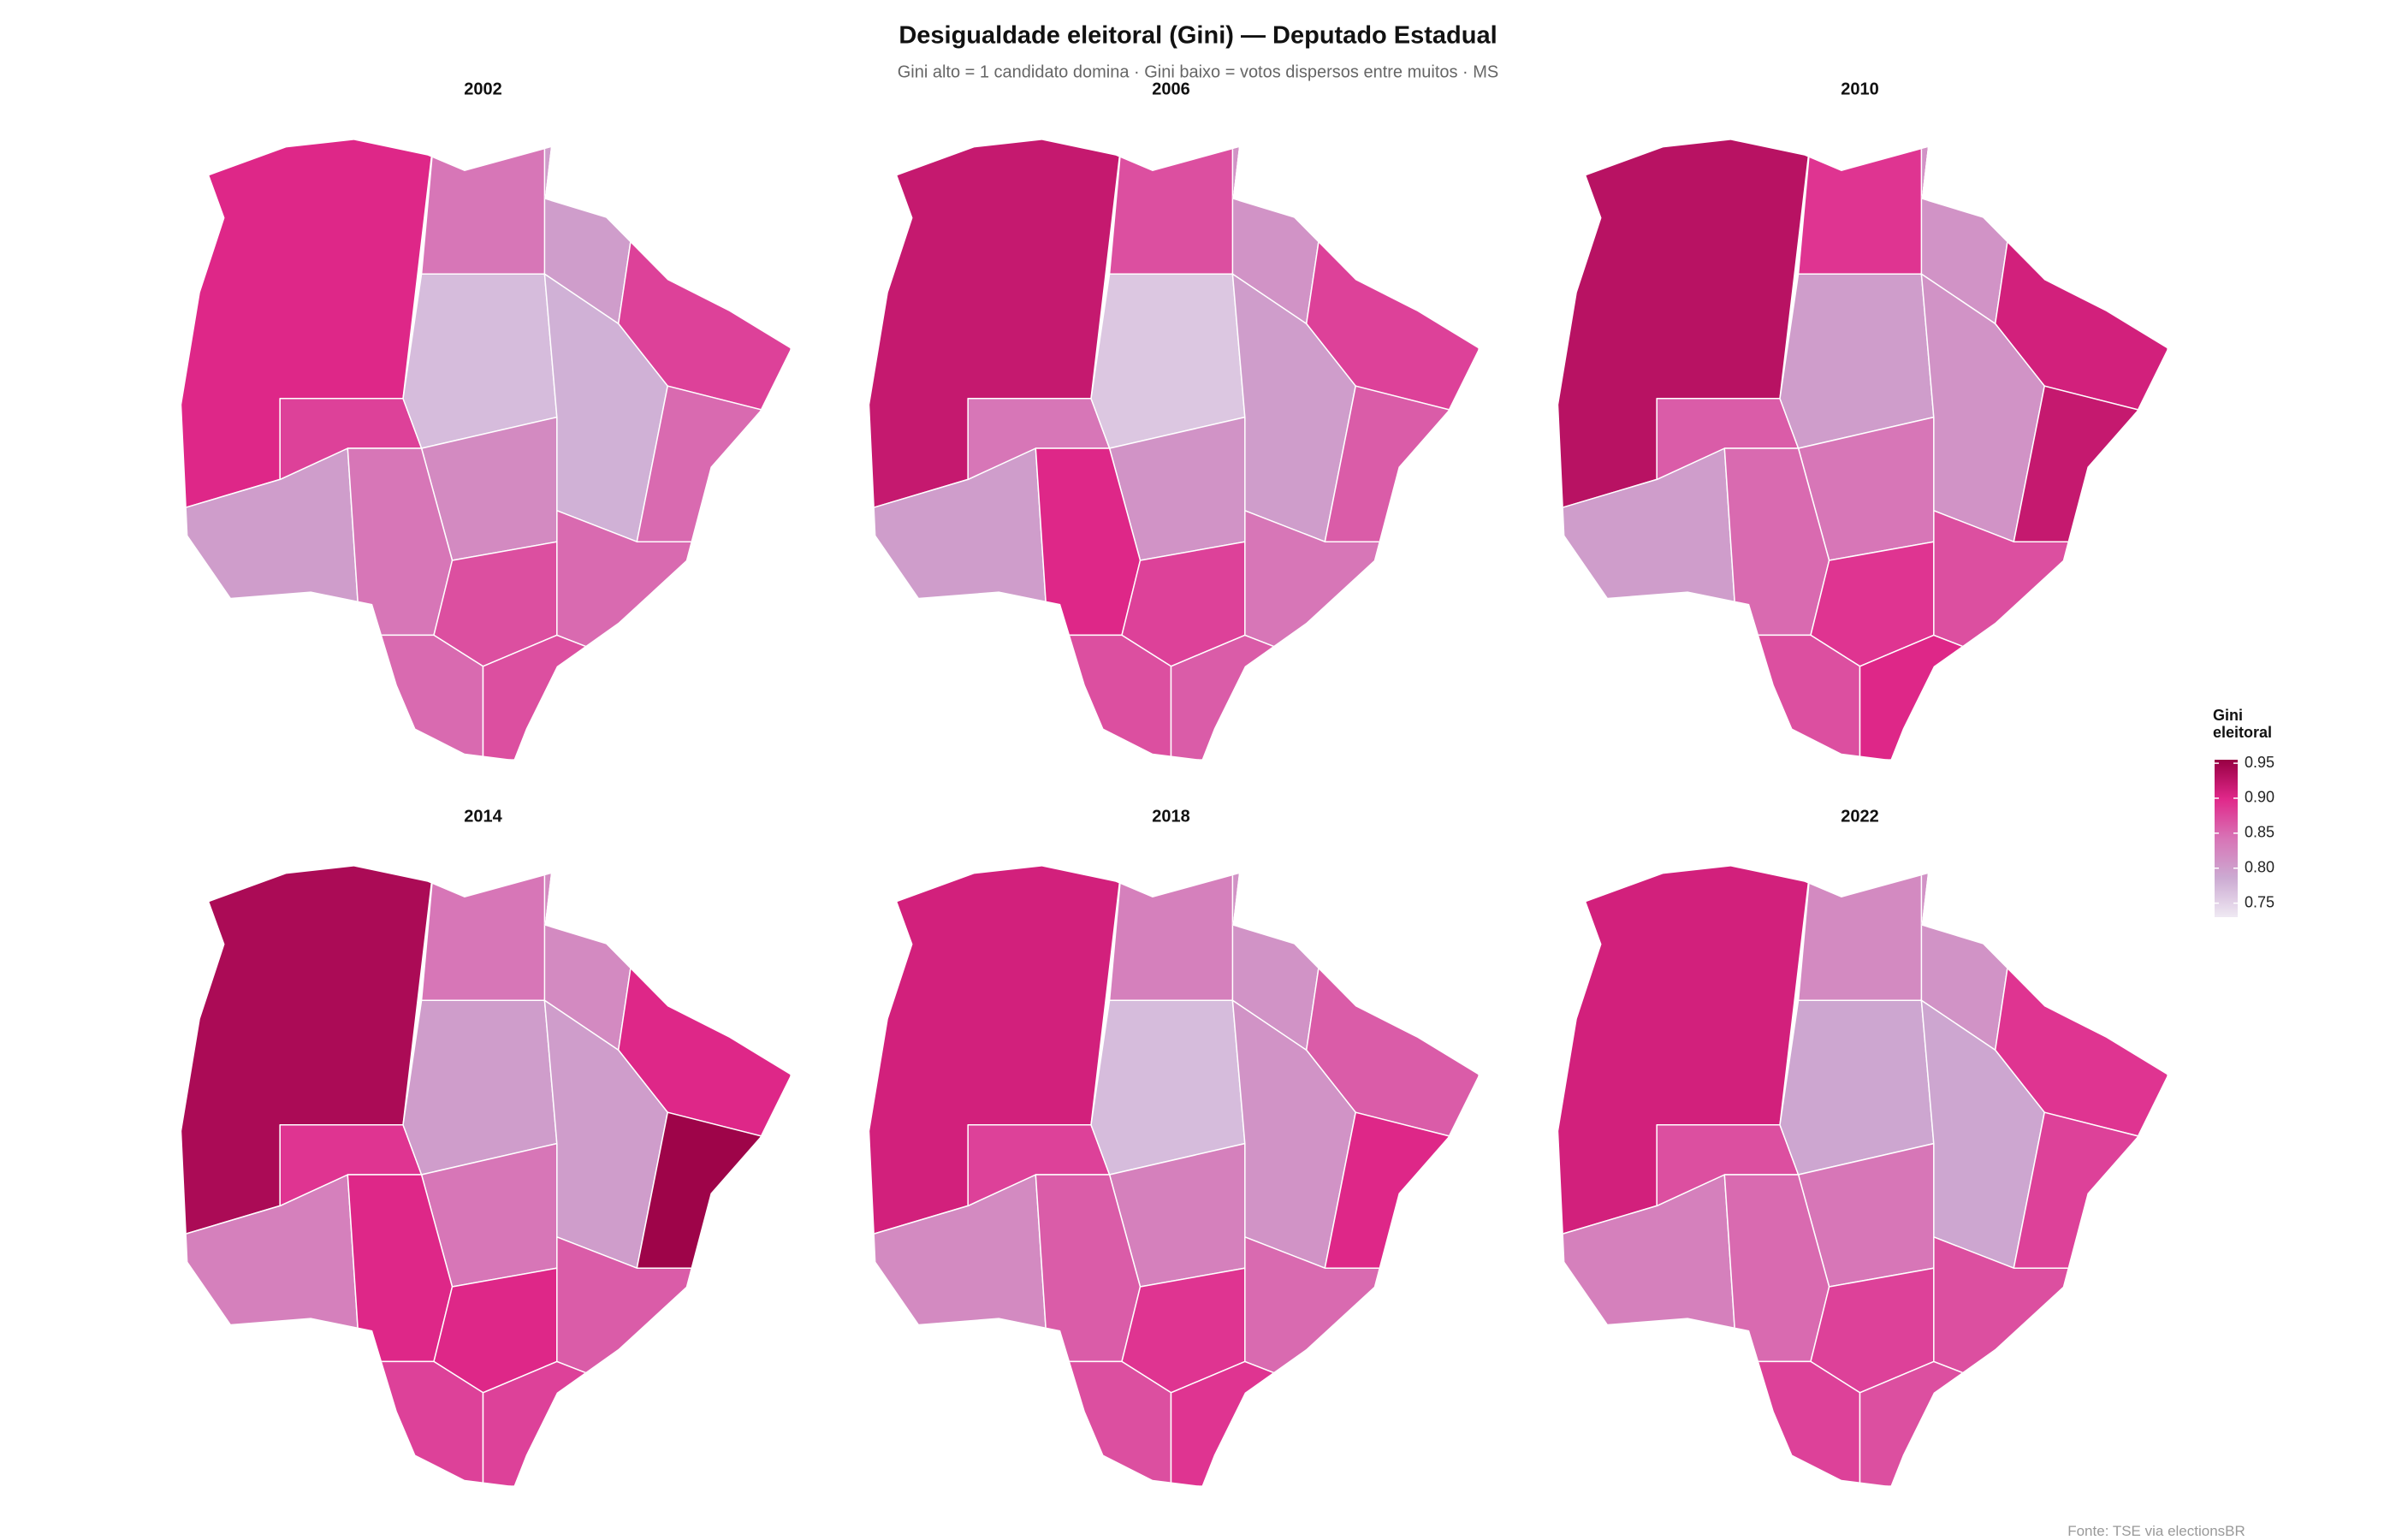 The image size is (2396, 1540). What do you see at coordinates (2259, 762) in the screenshot?
I see `legend-tick-label: 0.95` at bounding box center [2259, 762].